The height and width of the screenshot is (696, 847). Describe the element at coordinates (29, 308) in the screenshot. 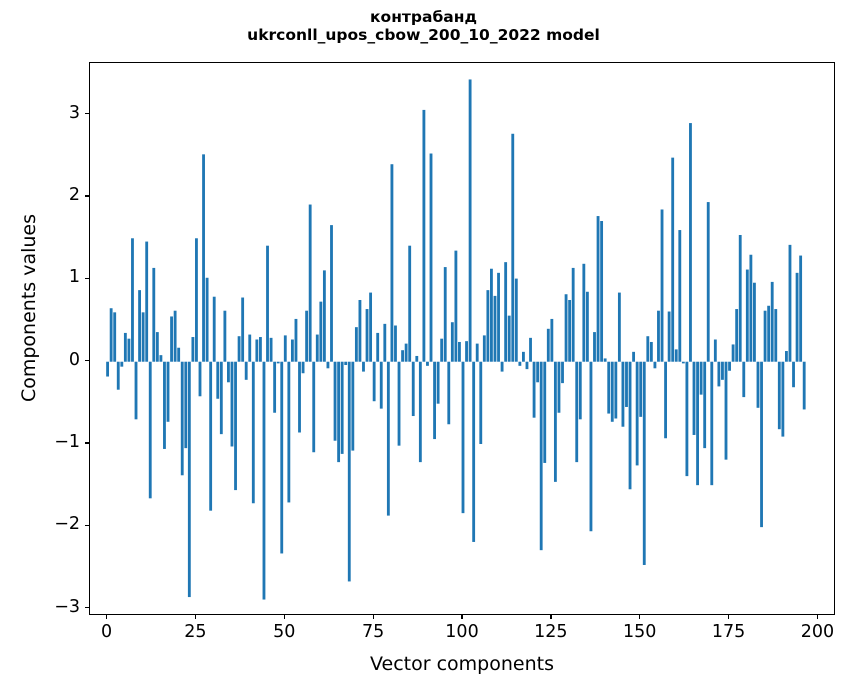

I see `y-axis-label: Components values` at that location.